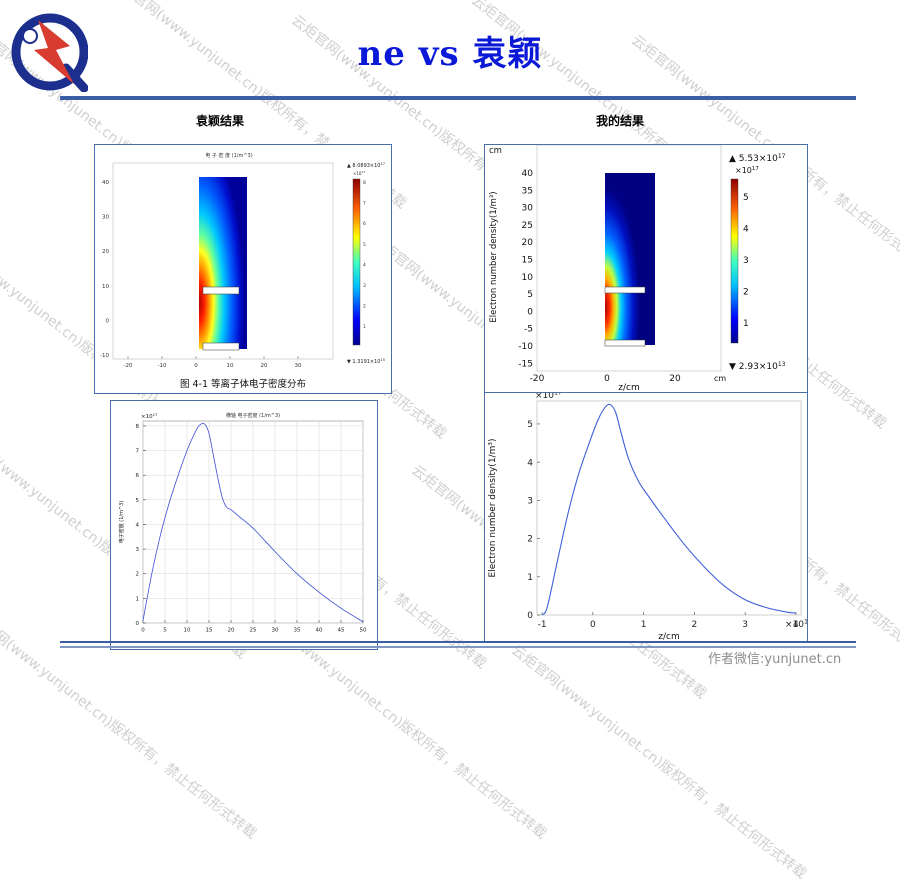  I want to click on right-heading: 我的结果, so click(619, 121).